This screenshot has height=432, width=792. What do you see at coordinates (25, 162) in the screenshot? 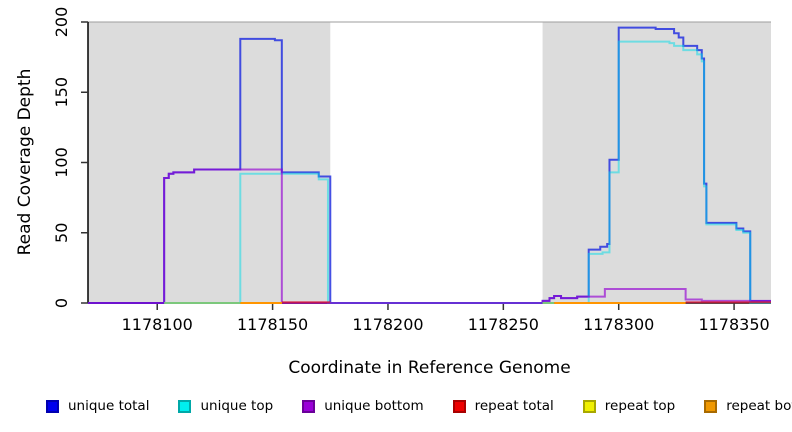
I see `y-axis-title: Read Coverage Depth` at bounding box center [25, 162].